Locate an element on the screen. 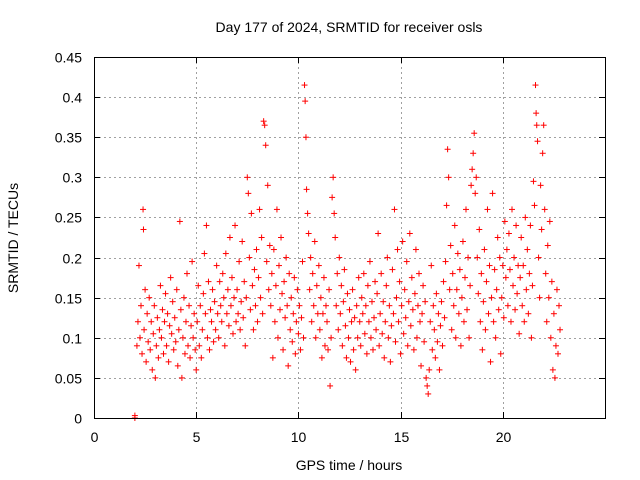 Image resolution: width=640 pixels, height=480 pixels. x-tick-label: 5 is located at coordinates (197, 437).